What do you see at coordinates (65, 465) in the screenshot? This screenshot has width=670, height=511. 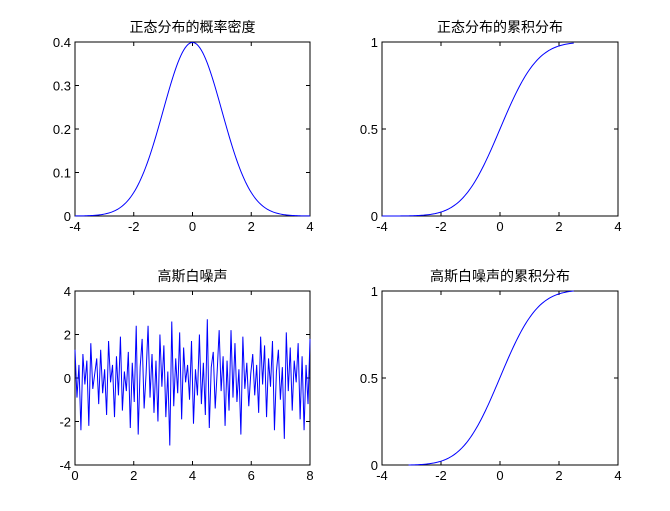 I see `y-tick-label: -4` at bounding box center [65, 465].